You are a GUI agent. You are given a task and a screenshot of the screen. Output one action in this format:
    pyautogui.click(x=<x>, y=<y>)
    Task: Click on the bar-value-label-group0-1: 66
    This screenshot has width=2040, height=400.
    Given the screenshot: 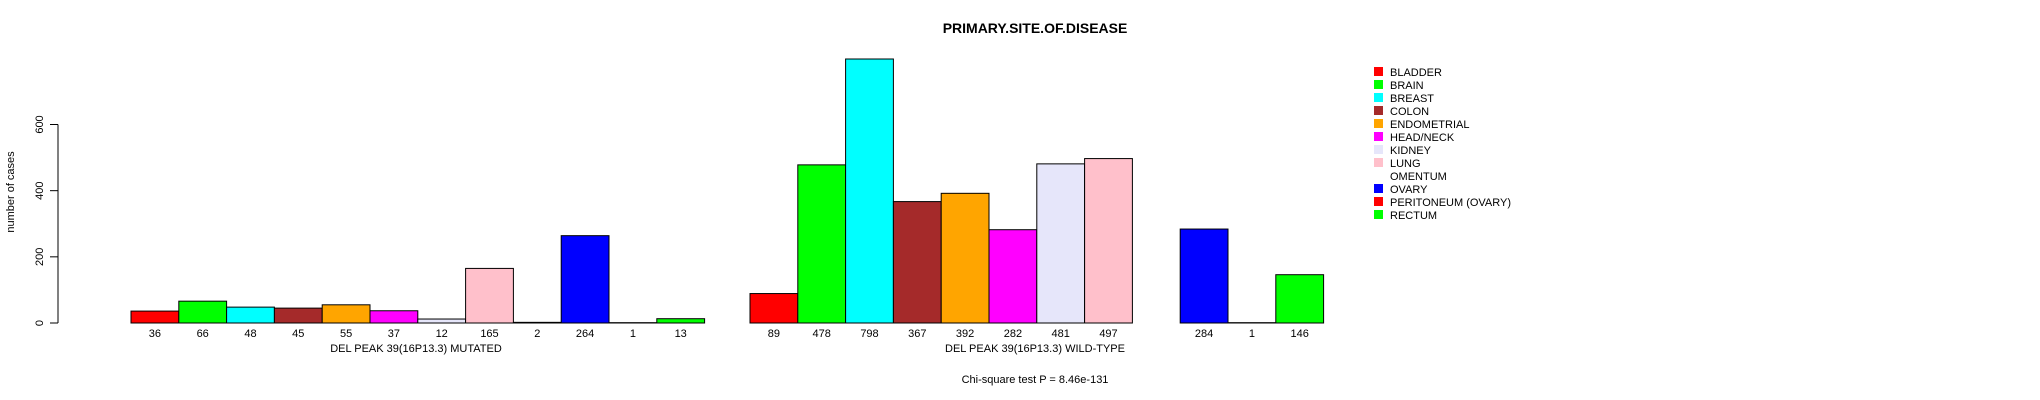 What is the action you would take?
    pyautogui.click(x=203, y=334)
    